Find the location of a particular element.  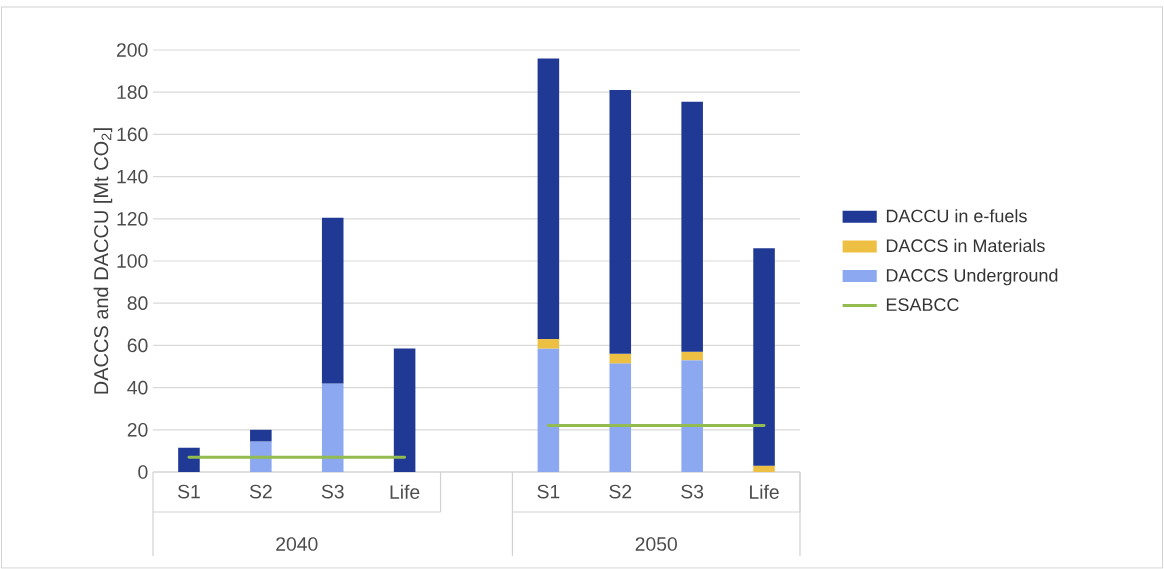

y-tick-label: 20 is located at coordinates (137, 429).